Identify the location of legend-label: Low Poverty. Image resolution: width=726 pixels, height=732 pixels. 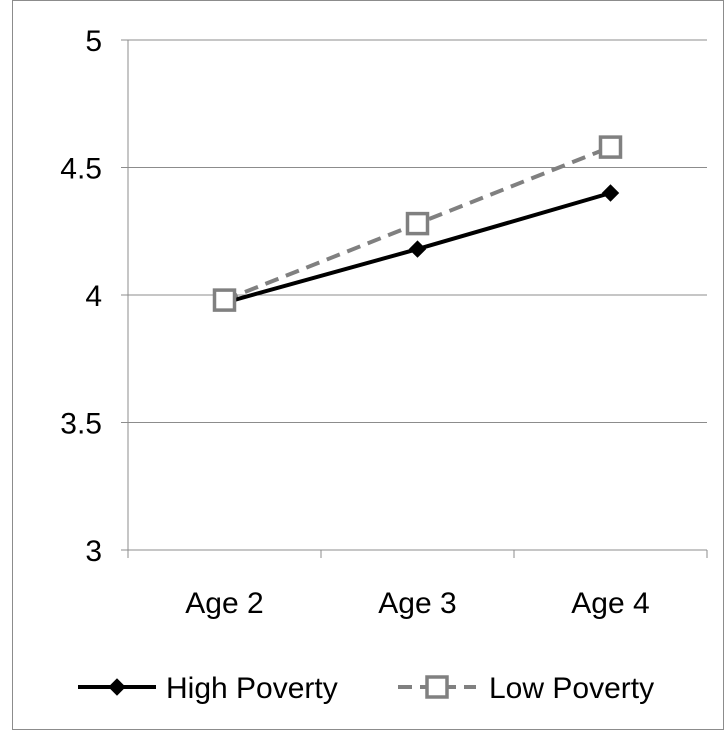
(571, 688).